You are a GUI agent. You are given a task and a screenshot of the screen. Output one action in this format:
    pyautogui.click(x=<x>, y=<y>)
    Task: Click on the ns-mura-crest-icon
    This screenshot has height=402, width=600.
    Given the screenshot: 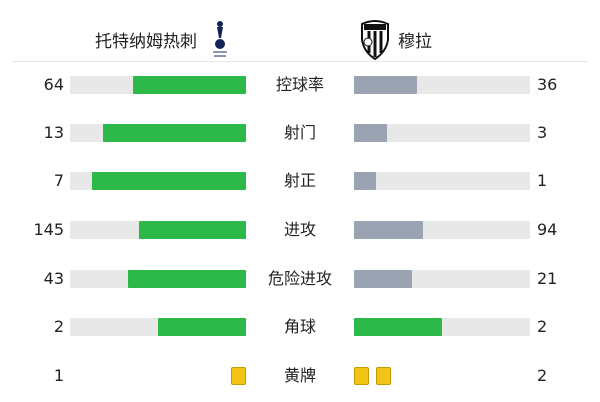 What is the action you would take?
    pyautogui.click(x=375, y=40)
    